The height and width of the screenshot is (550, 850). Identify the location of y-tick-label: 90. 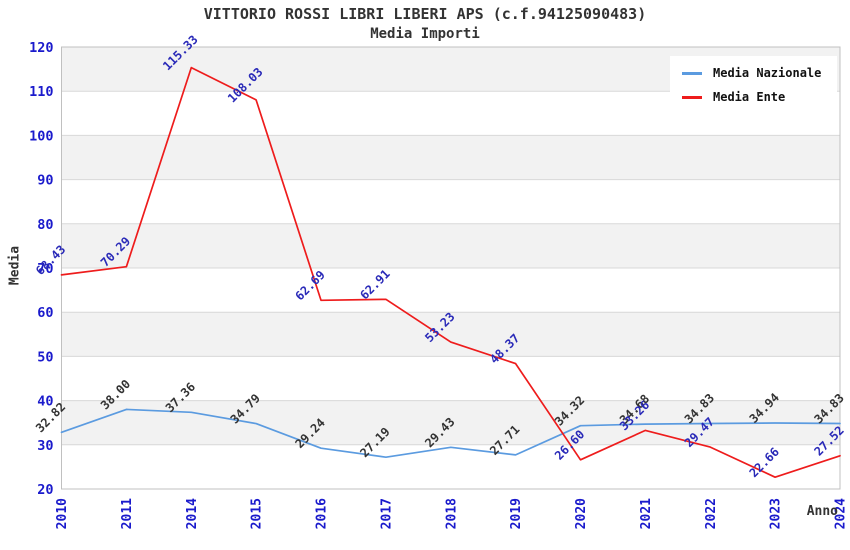
(45, 181).